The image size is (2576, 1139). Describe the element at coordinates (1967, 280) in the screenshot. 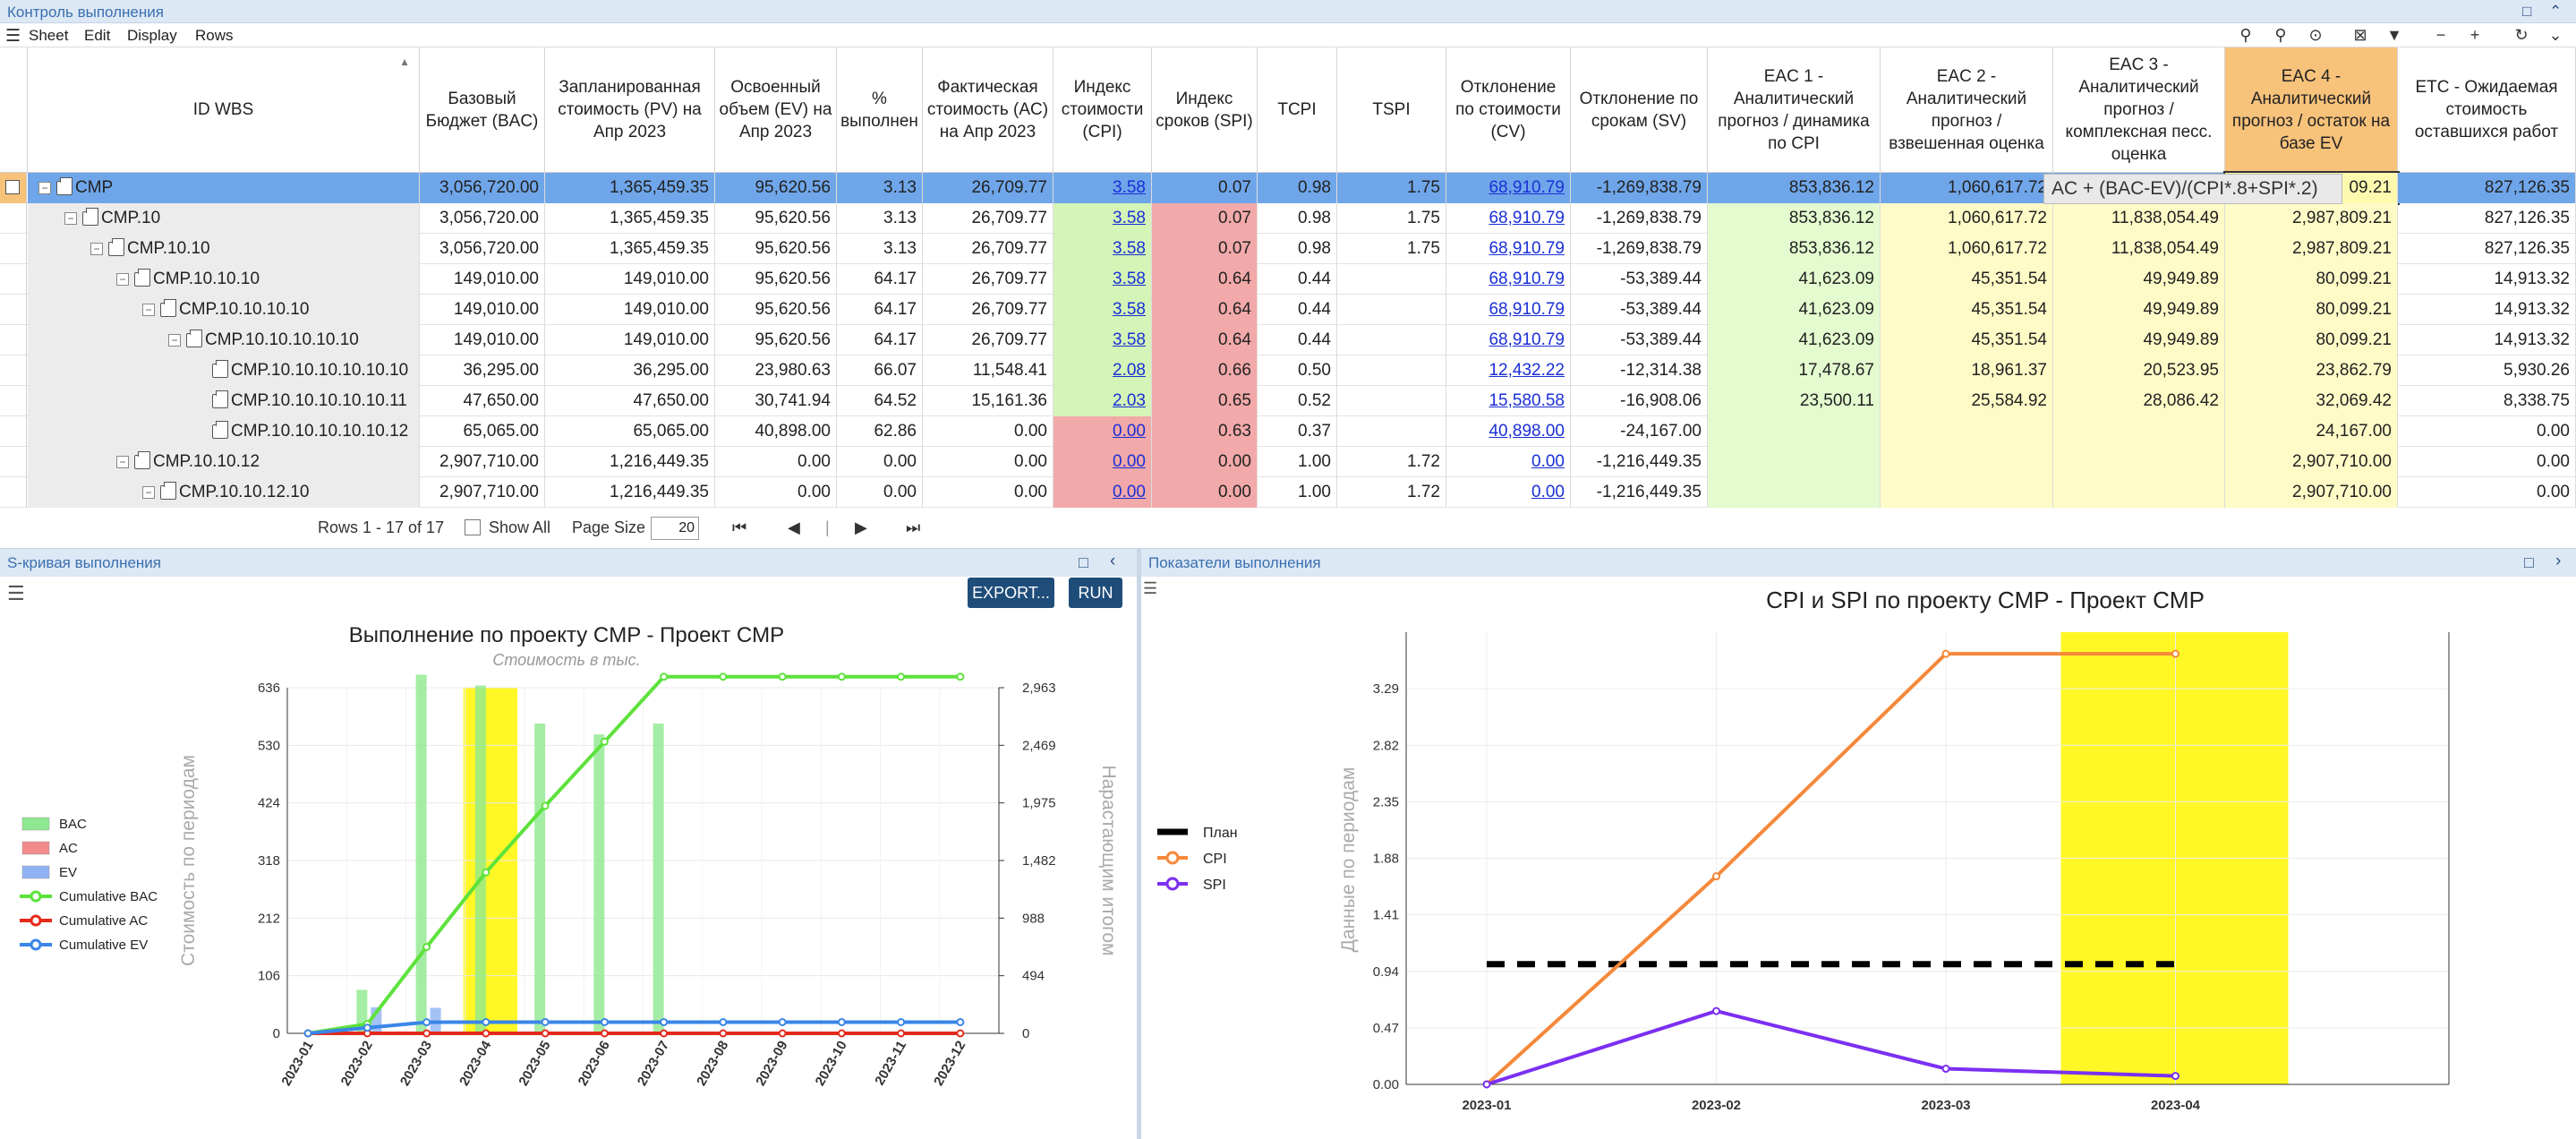

I see `eac2-cell: 45,351.54` at that location.